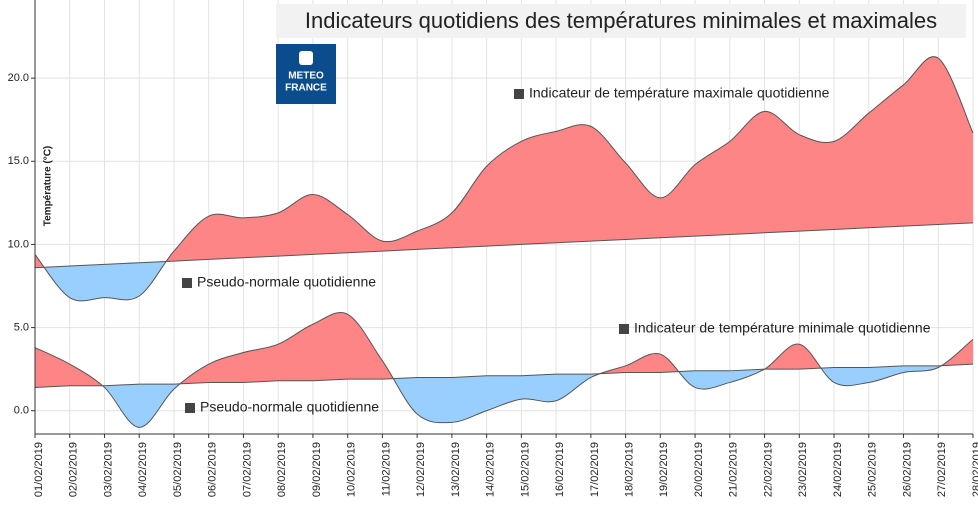 The height and width of the screenshot is (512, 978). What do you see at coordinates (768, 469) in the screenshot?
I see `x-tick-label: 22/02/2019` at bounding box center [768, 469].